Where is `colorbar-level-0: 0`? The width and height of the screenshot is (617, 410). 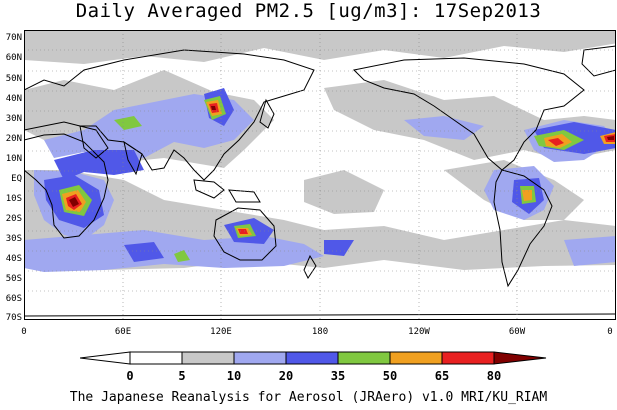 colorbar-level-0: 0 is located at coordinates (129, 376).